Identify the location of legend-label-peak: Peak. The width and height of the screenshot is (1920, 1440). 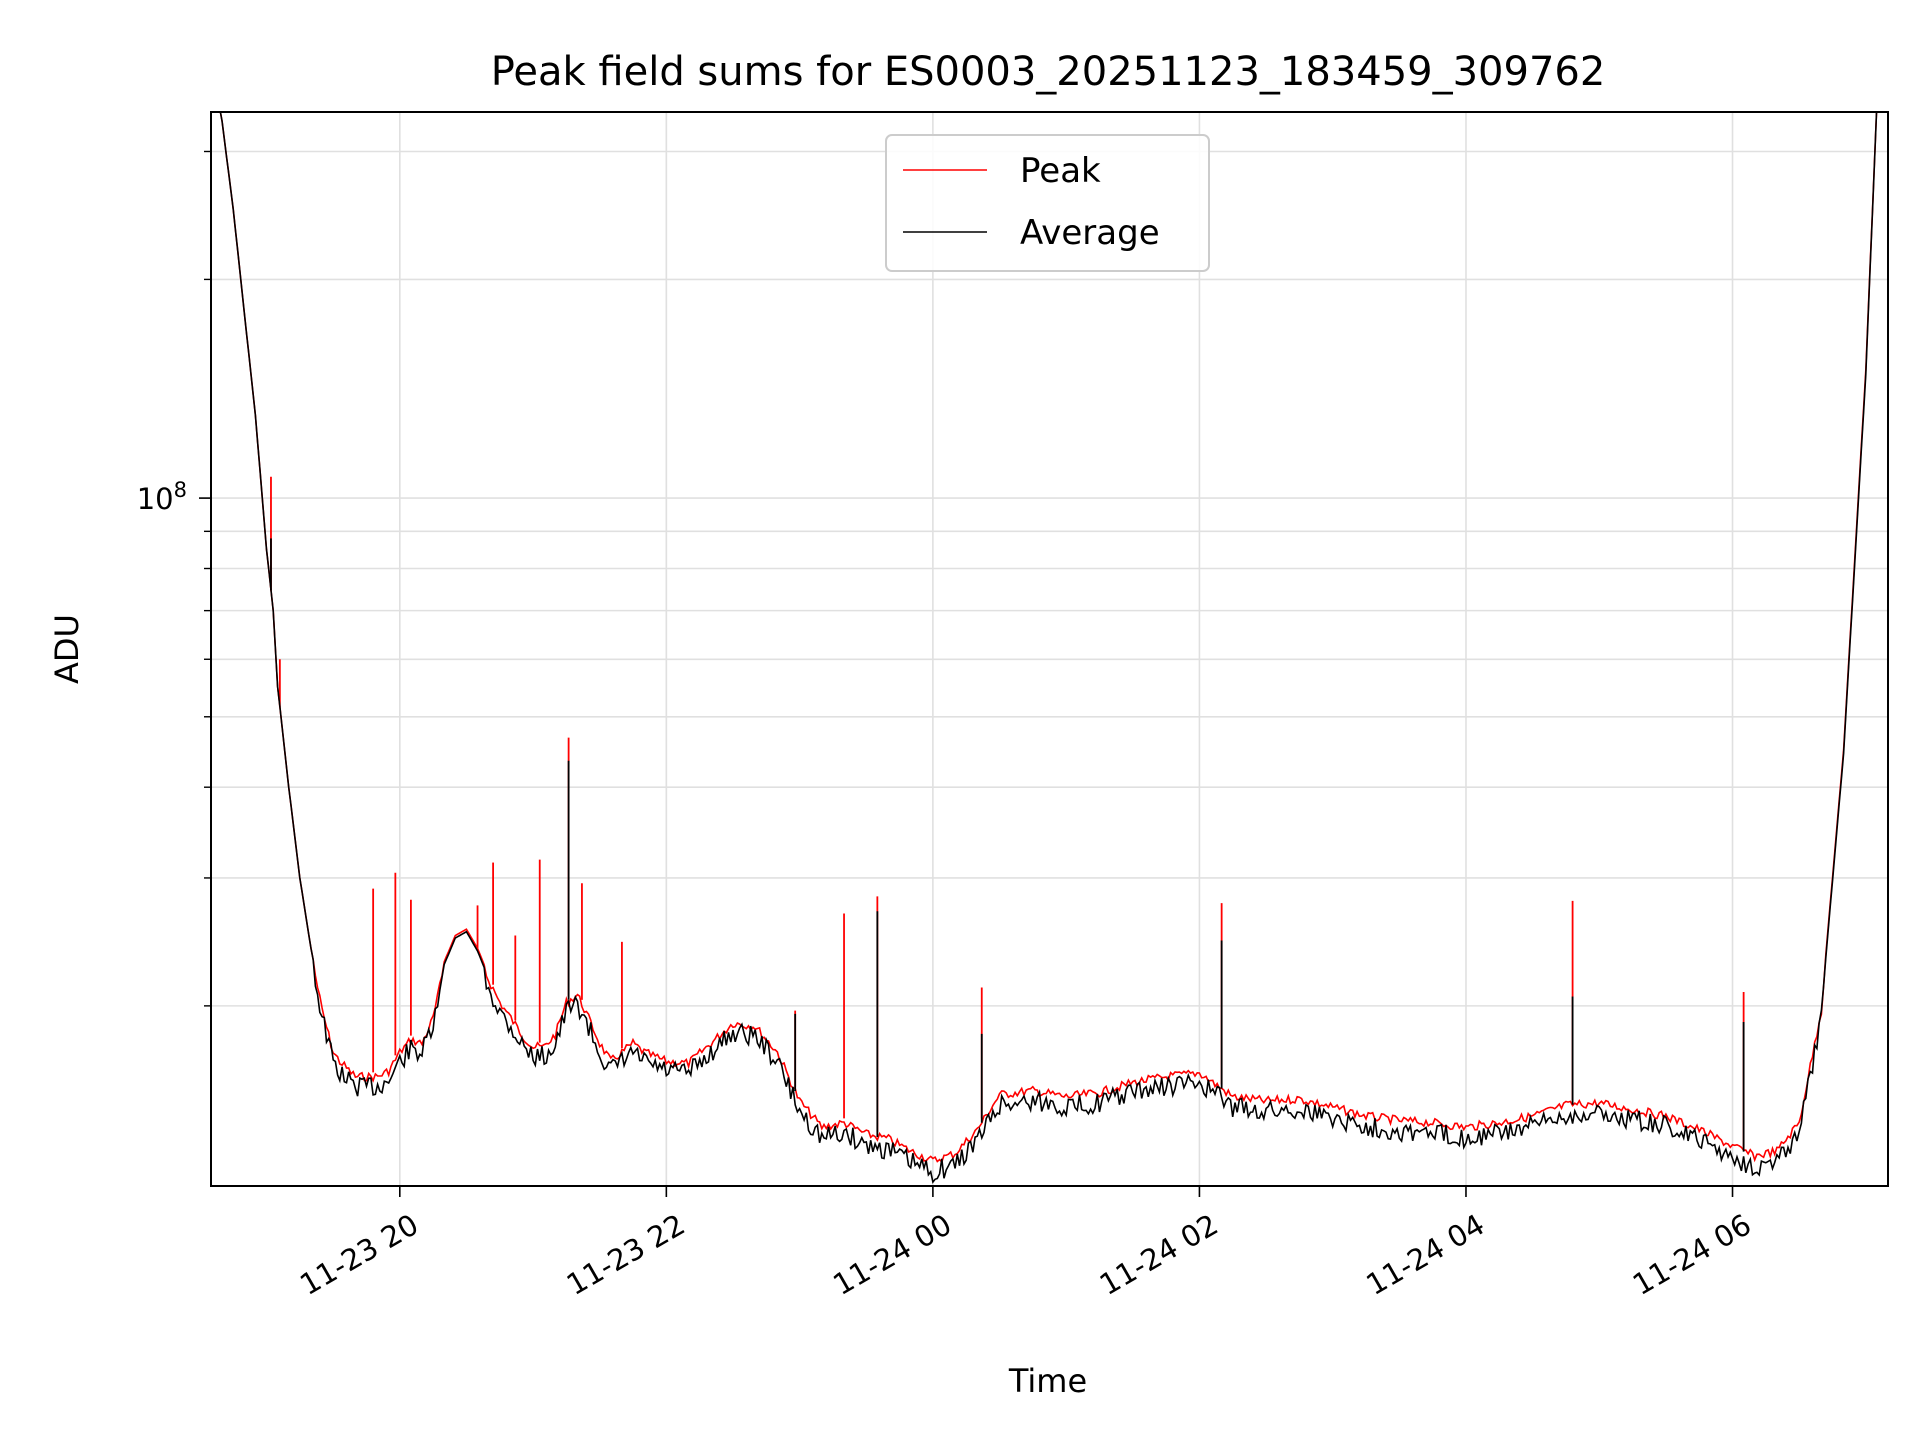
(1060, 171).